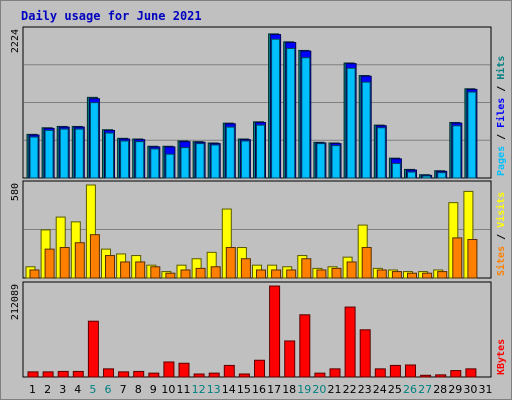  What do you see at coordinates (486, 389) in the screenshot?
I see `x-tick-day-31: 31` at bounding box center [486, 389].